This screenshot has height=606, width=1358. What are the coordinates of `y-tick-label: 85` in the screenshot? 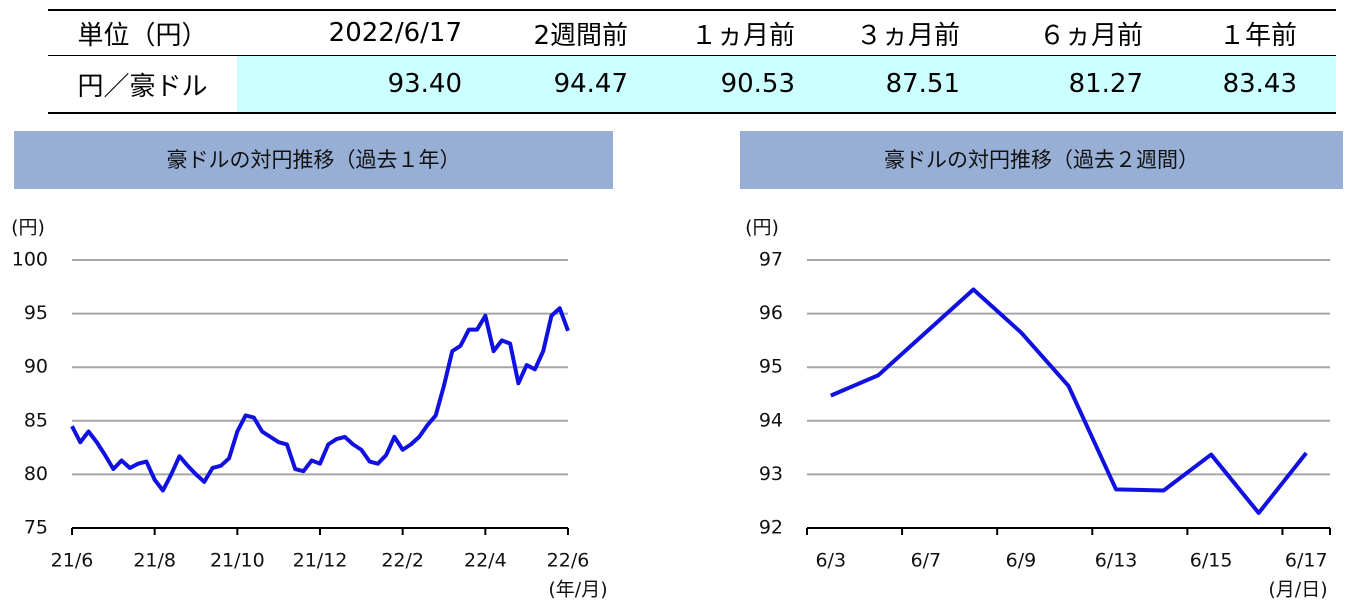 It's located at (36, 420).